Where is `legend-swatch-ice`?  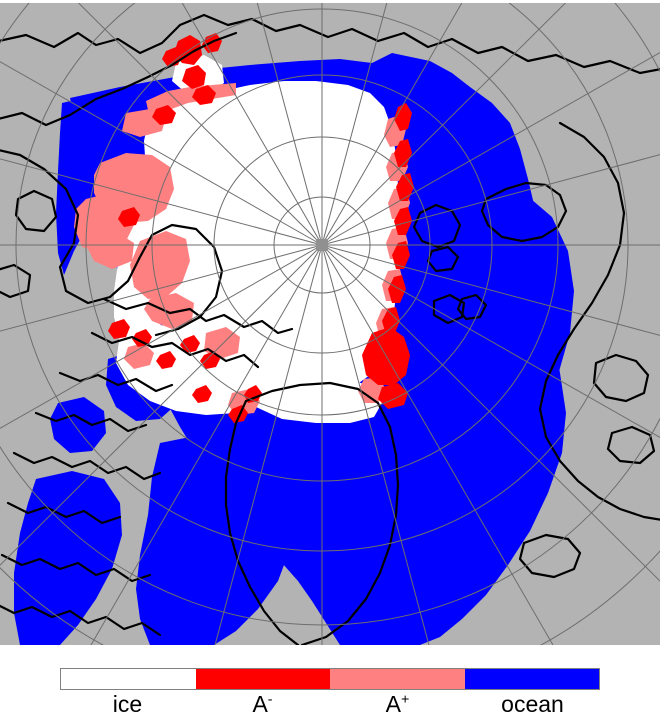 legend-swatch-ice is located at coordinates (128, 679).